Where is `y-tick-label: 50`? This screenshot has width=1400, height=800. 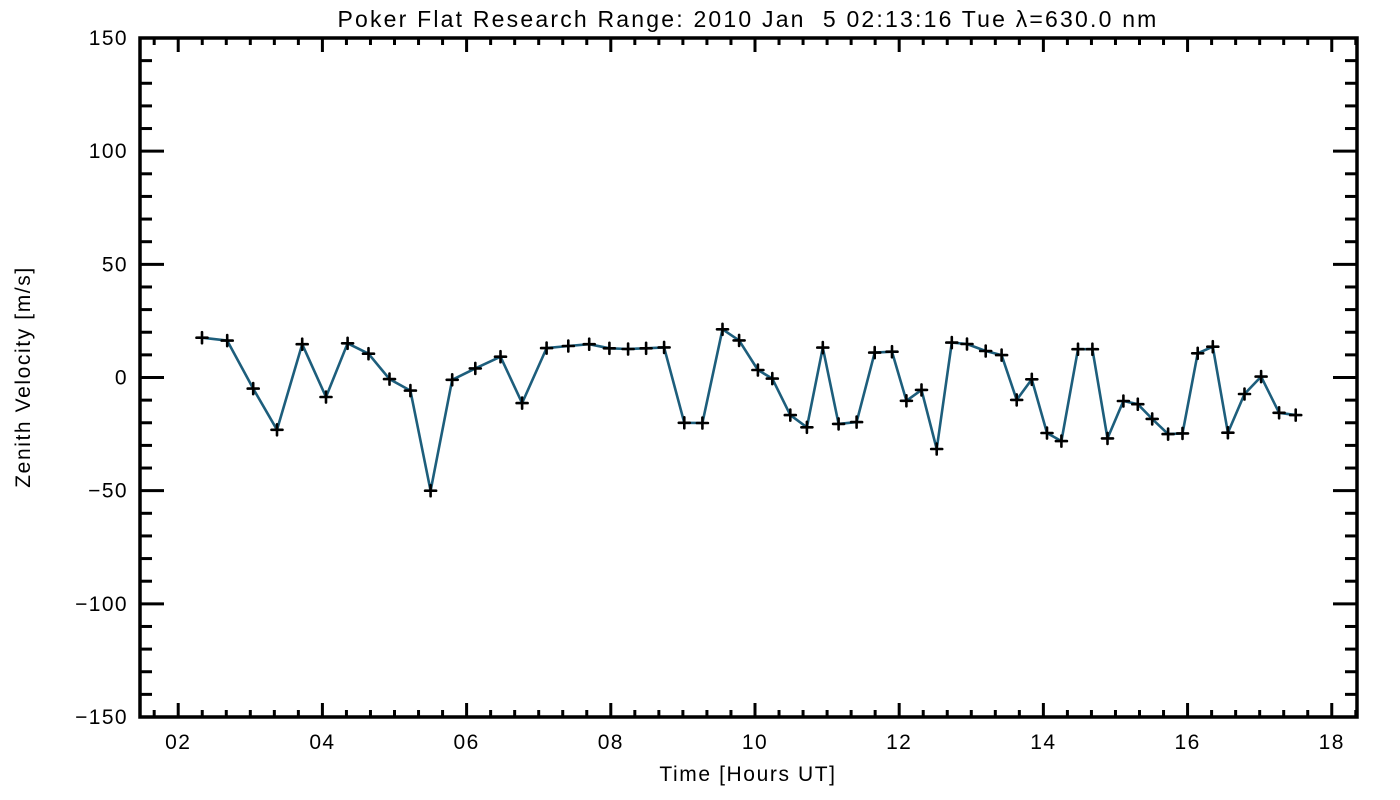
y-tick-label: 50 is located at coordinates (115, 264).